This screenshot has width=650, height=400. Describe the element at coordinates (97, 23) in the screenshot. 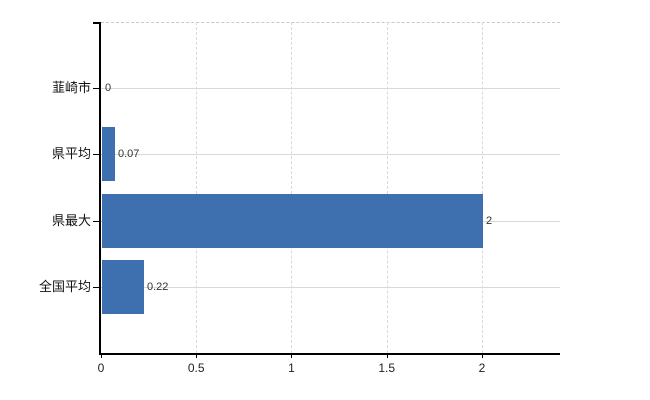

I see `y-axis-endcap` at that location.